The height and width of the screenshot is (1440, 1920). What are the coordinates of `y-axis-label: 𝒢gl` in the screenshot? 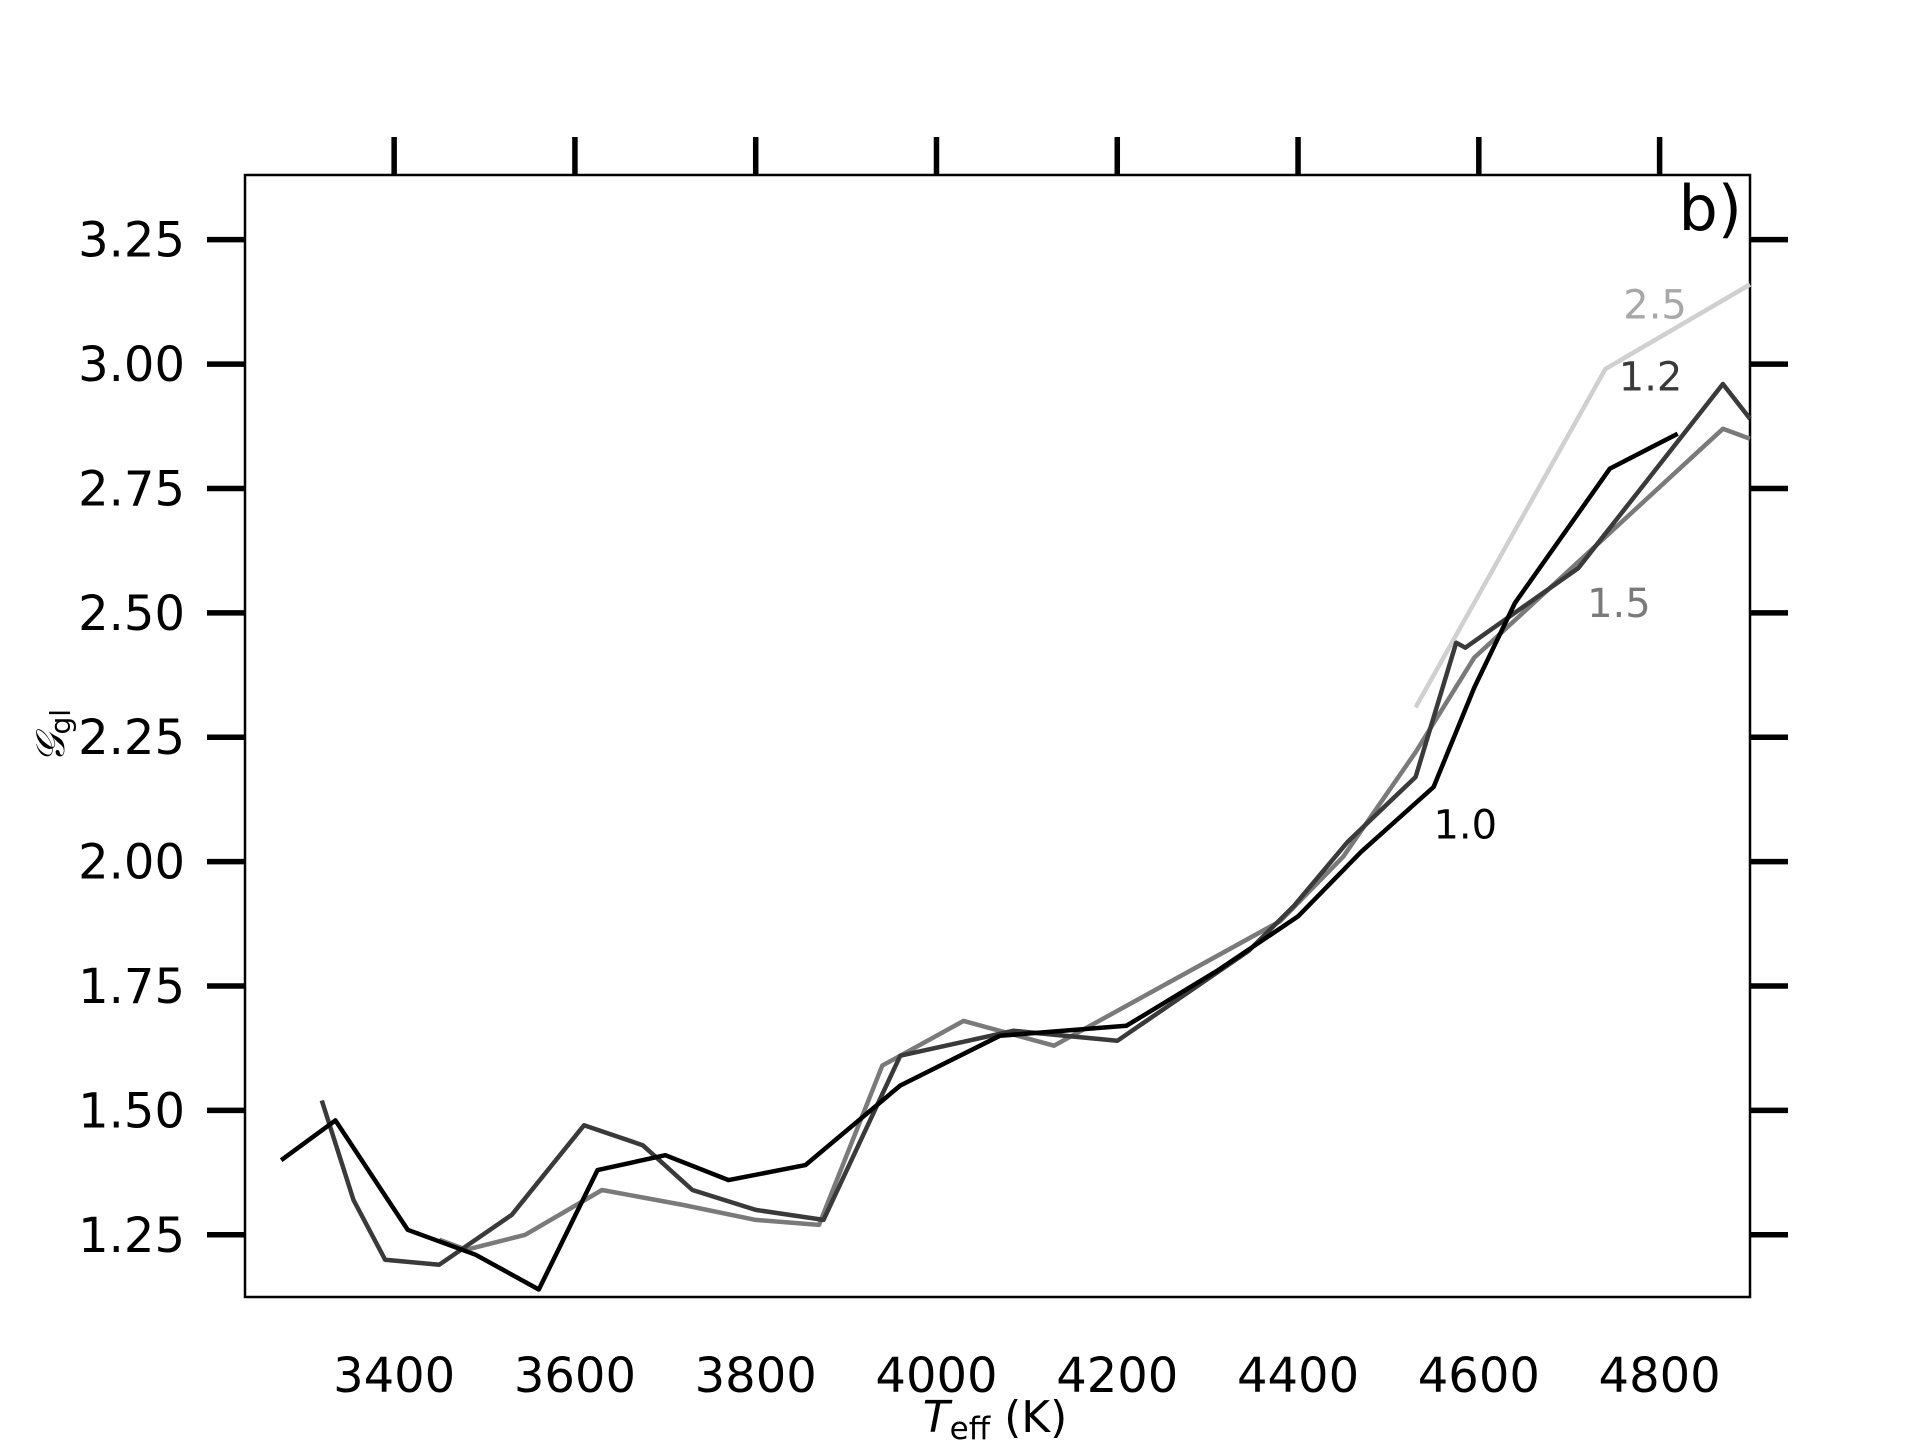 It's located at (52, 736).